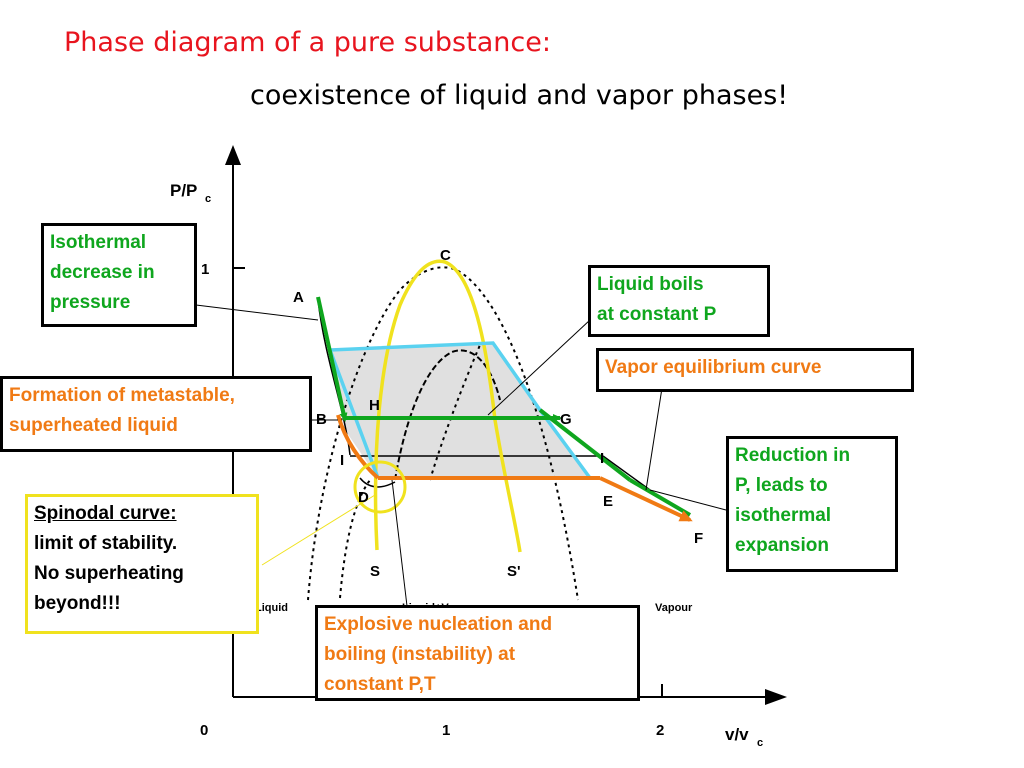 The image size is (1024, 768). What do you see at coordinates (355, 539) in the screenshot?
I see `spinodal-dotted-curve` at bounding box center [355, 539].